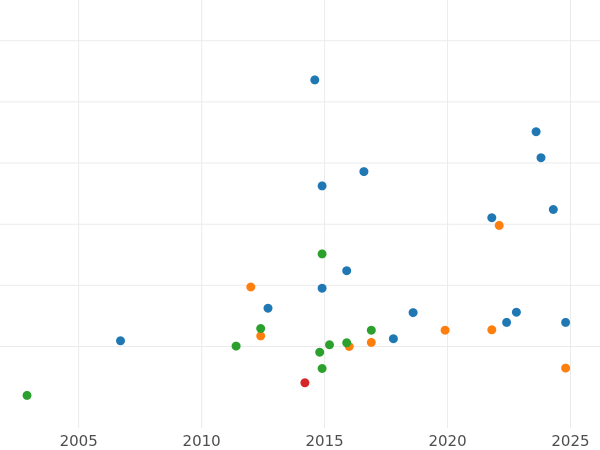 Image resolution: width=600 pixels, height=450 pixels. What do you see at coordinates (202, 441) in the screenshot?
I see `x-tick-label: 2010` at bounding box center [202, 441].